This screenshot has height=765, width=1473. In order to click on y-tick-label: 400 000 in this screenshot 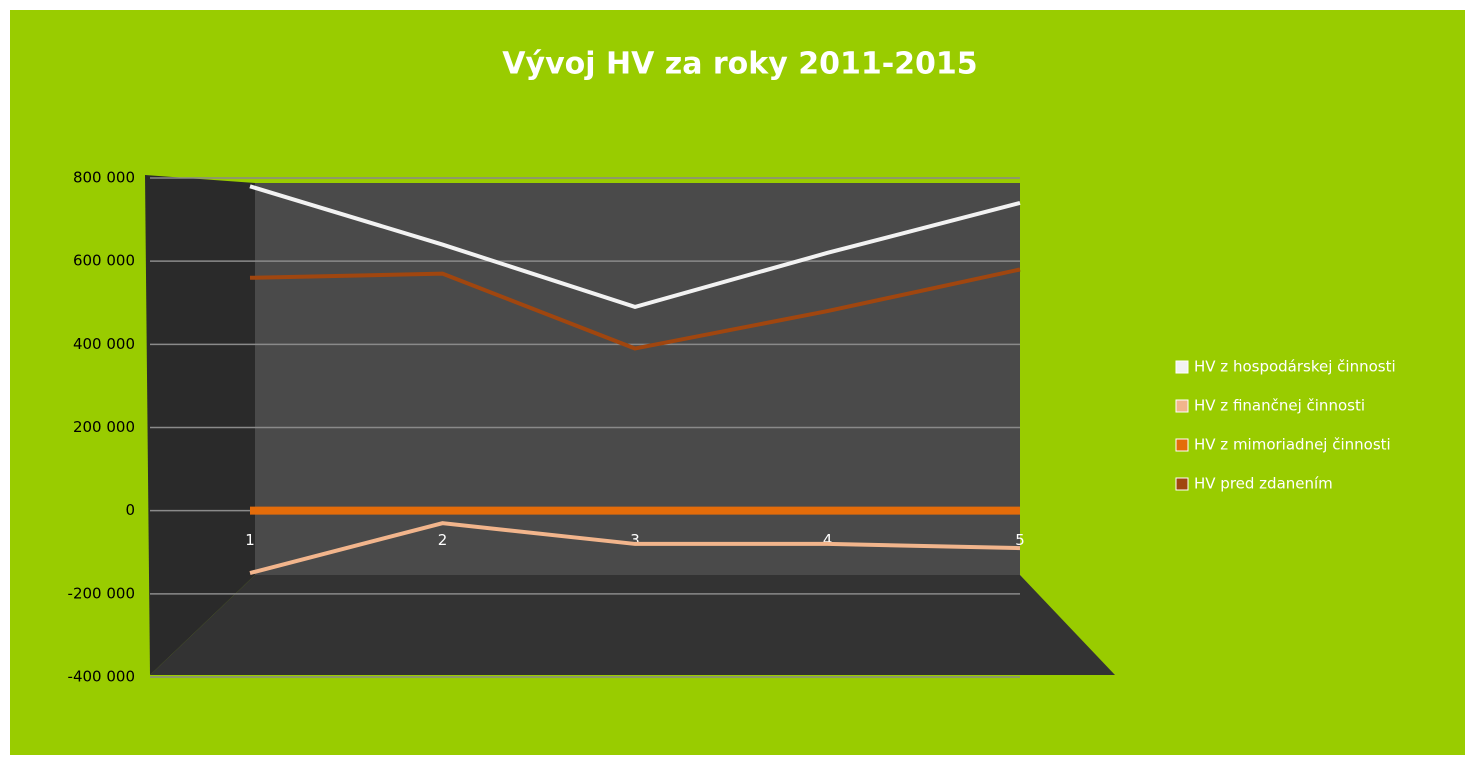, I will do `click(104, 344)`.